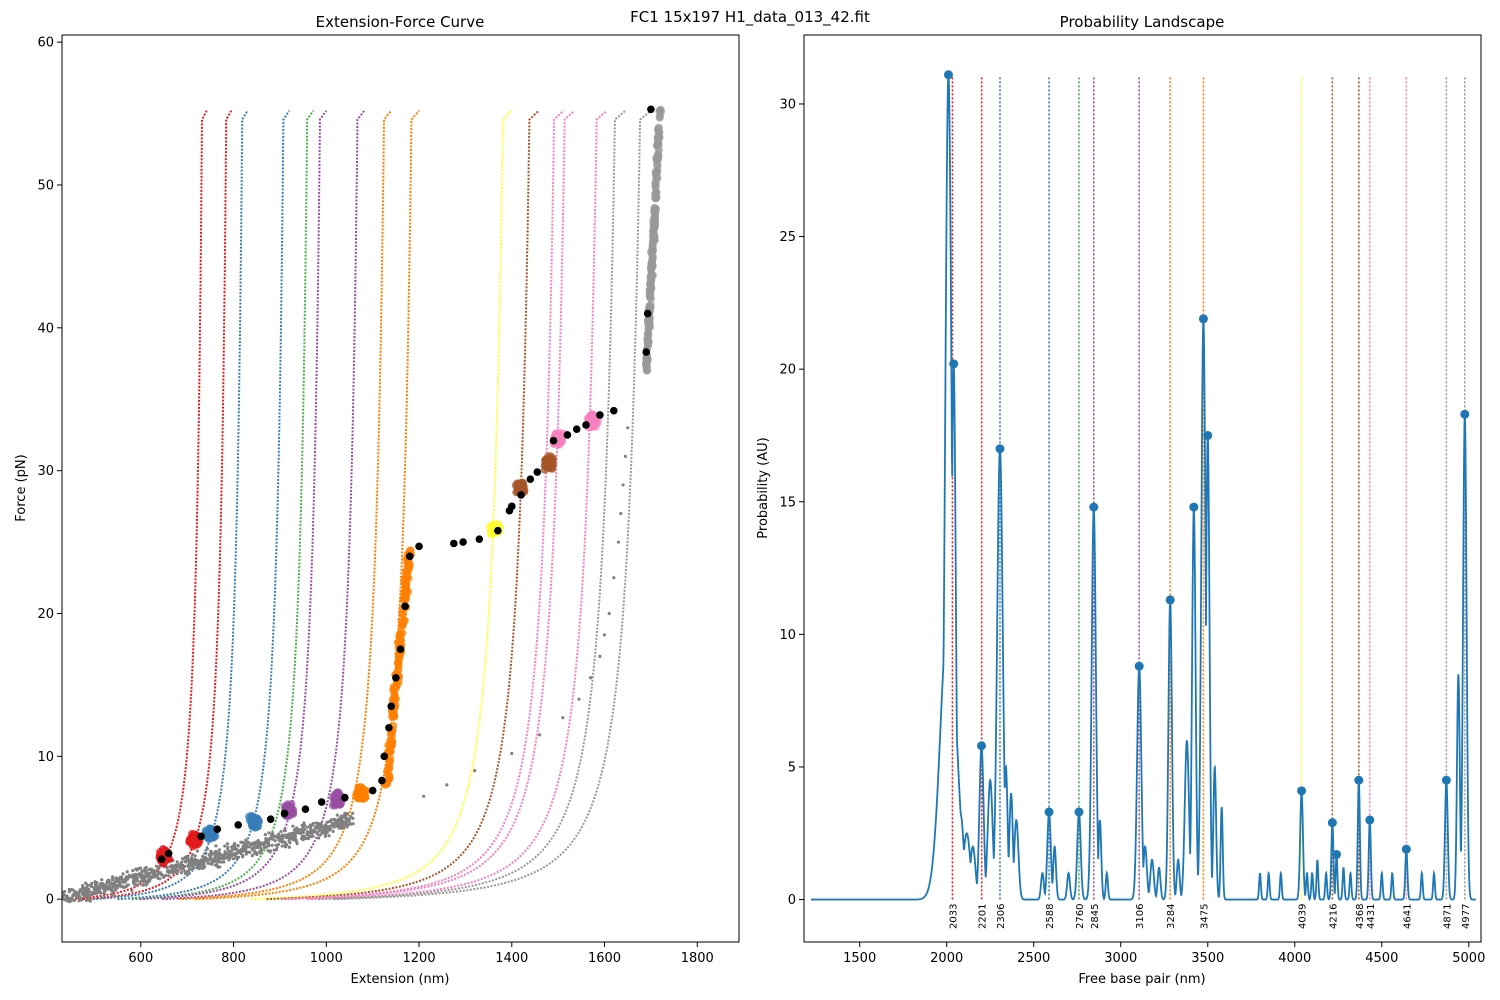 The width and height of the screenshot is (1500, 1000). Describe the element at coordinates (423, 505) in the screenshot. I see `model-curve-pink` at that location.